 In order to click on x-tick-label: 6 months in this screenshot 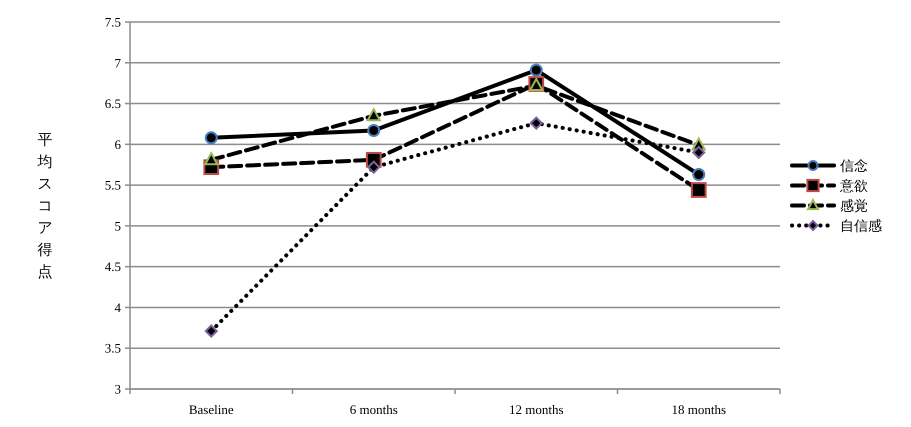, I will do `click(374, 409)`.